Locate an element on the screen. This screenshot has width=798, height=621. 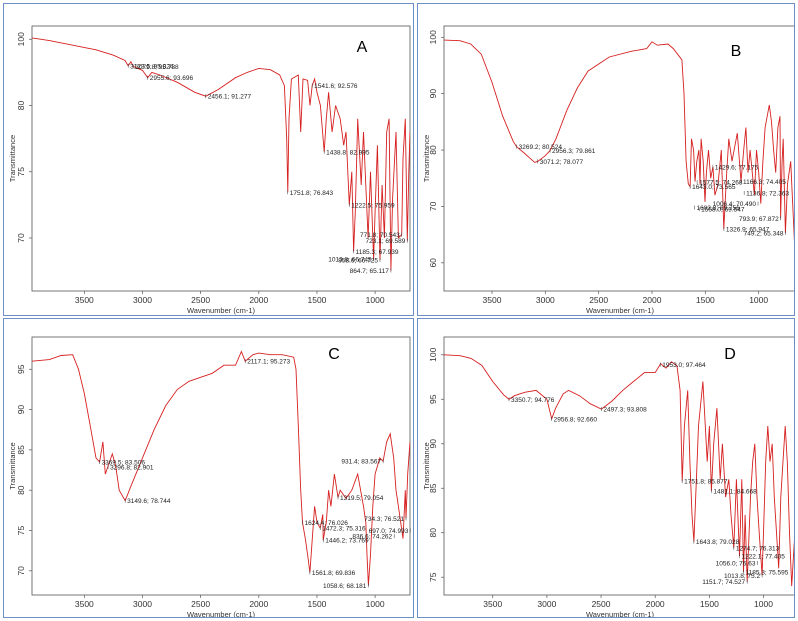
y-tick-label: 95 is located at coordinates (433, 399).